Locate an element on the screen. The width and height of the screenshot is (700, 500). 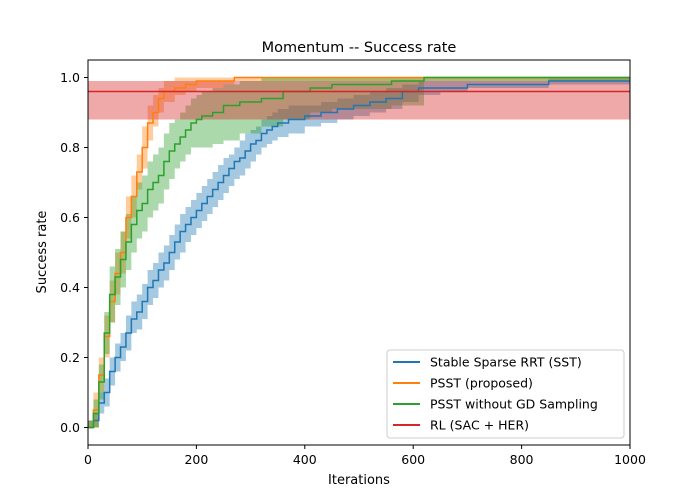
legend-label-0: Stable Sparse RRT (SST) is located at coordinates (506, 362).